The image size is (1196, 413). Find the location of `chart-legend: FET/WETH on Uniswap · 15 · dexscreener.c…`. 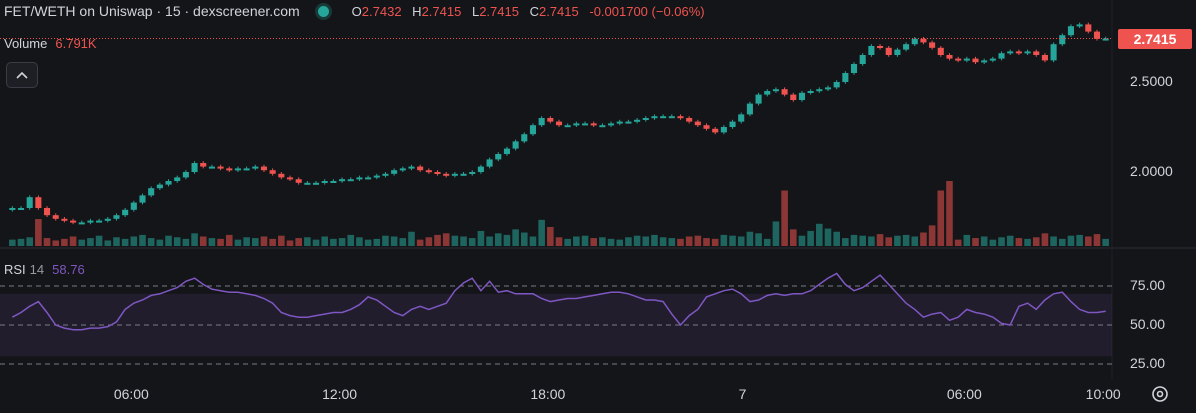

chart-legend: FET/WETH on Uniswap · 15 · dexscreener.c… is located at coordinates (354, 11).